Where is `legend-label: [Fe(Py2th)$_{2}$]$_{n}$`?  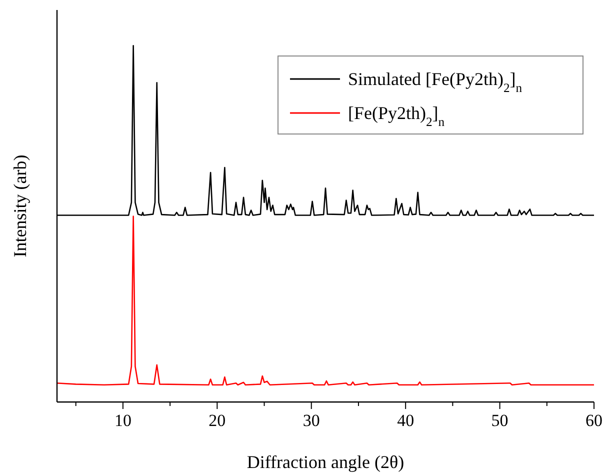 legend-label: [Fe(Py2th)$_{2}$]$_{n}$ is located at coordinates (397, 116).